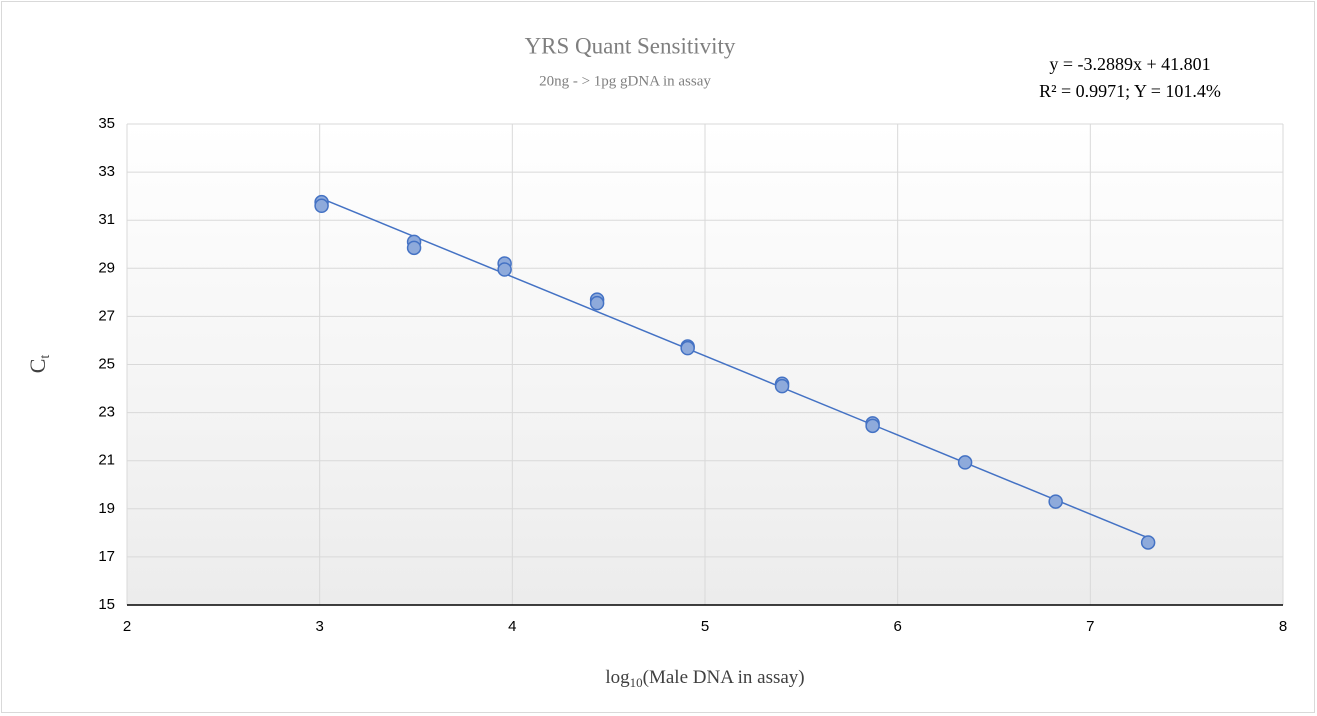 This screenshot has height=716, width=1317. Describe the element at coordinates (1130, 91) in the screenshot. I see `trendline-stats: R² = 0.9971; Y = 101.4%` at that location.